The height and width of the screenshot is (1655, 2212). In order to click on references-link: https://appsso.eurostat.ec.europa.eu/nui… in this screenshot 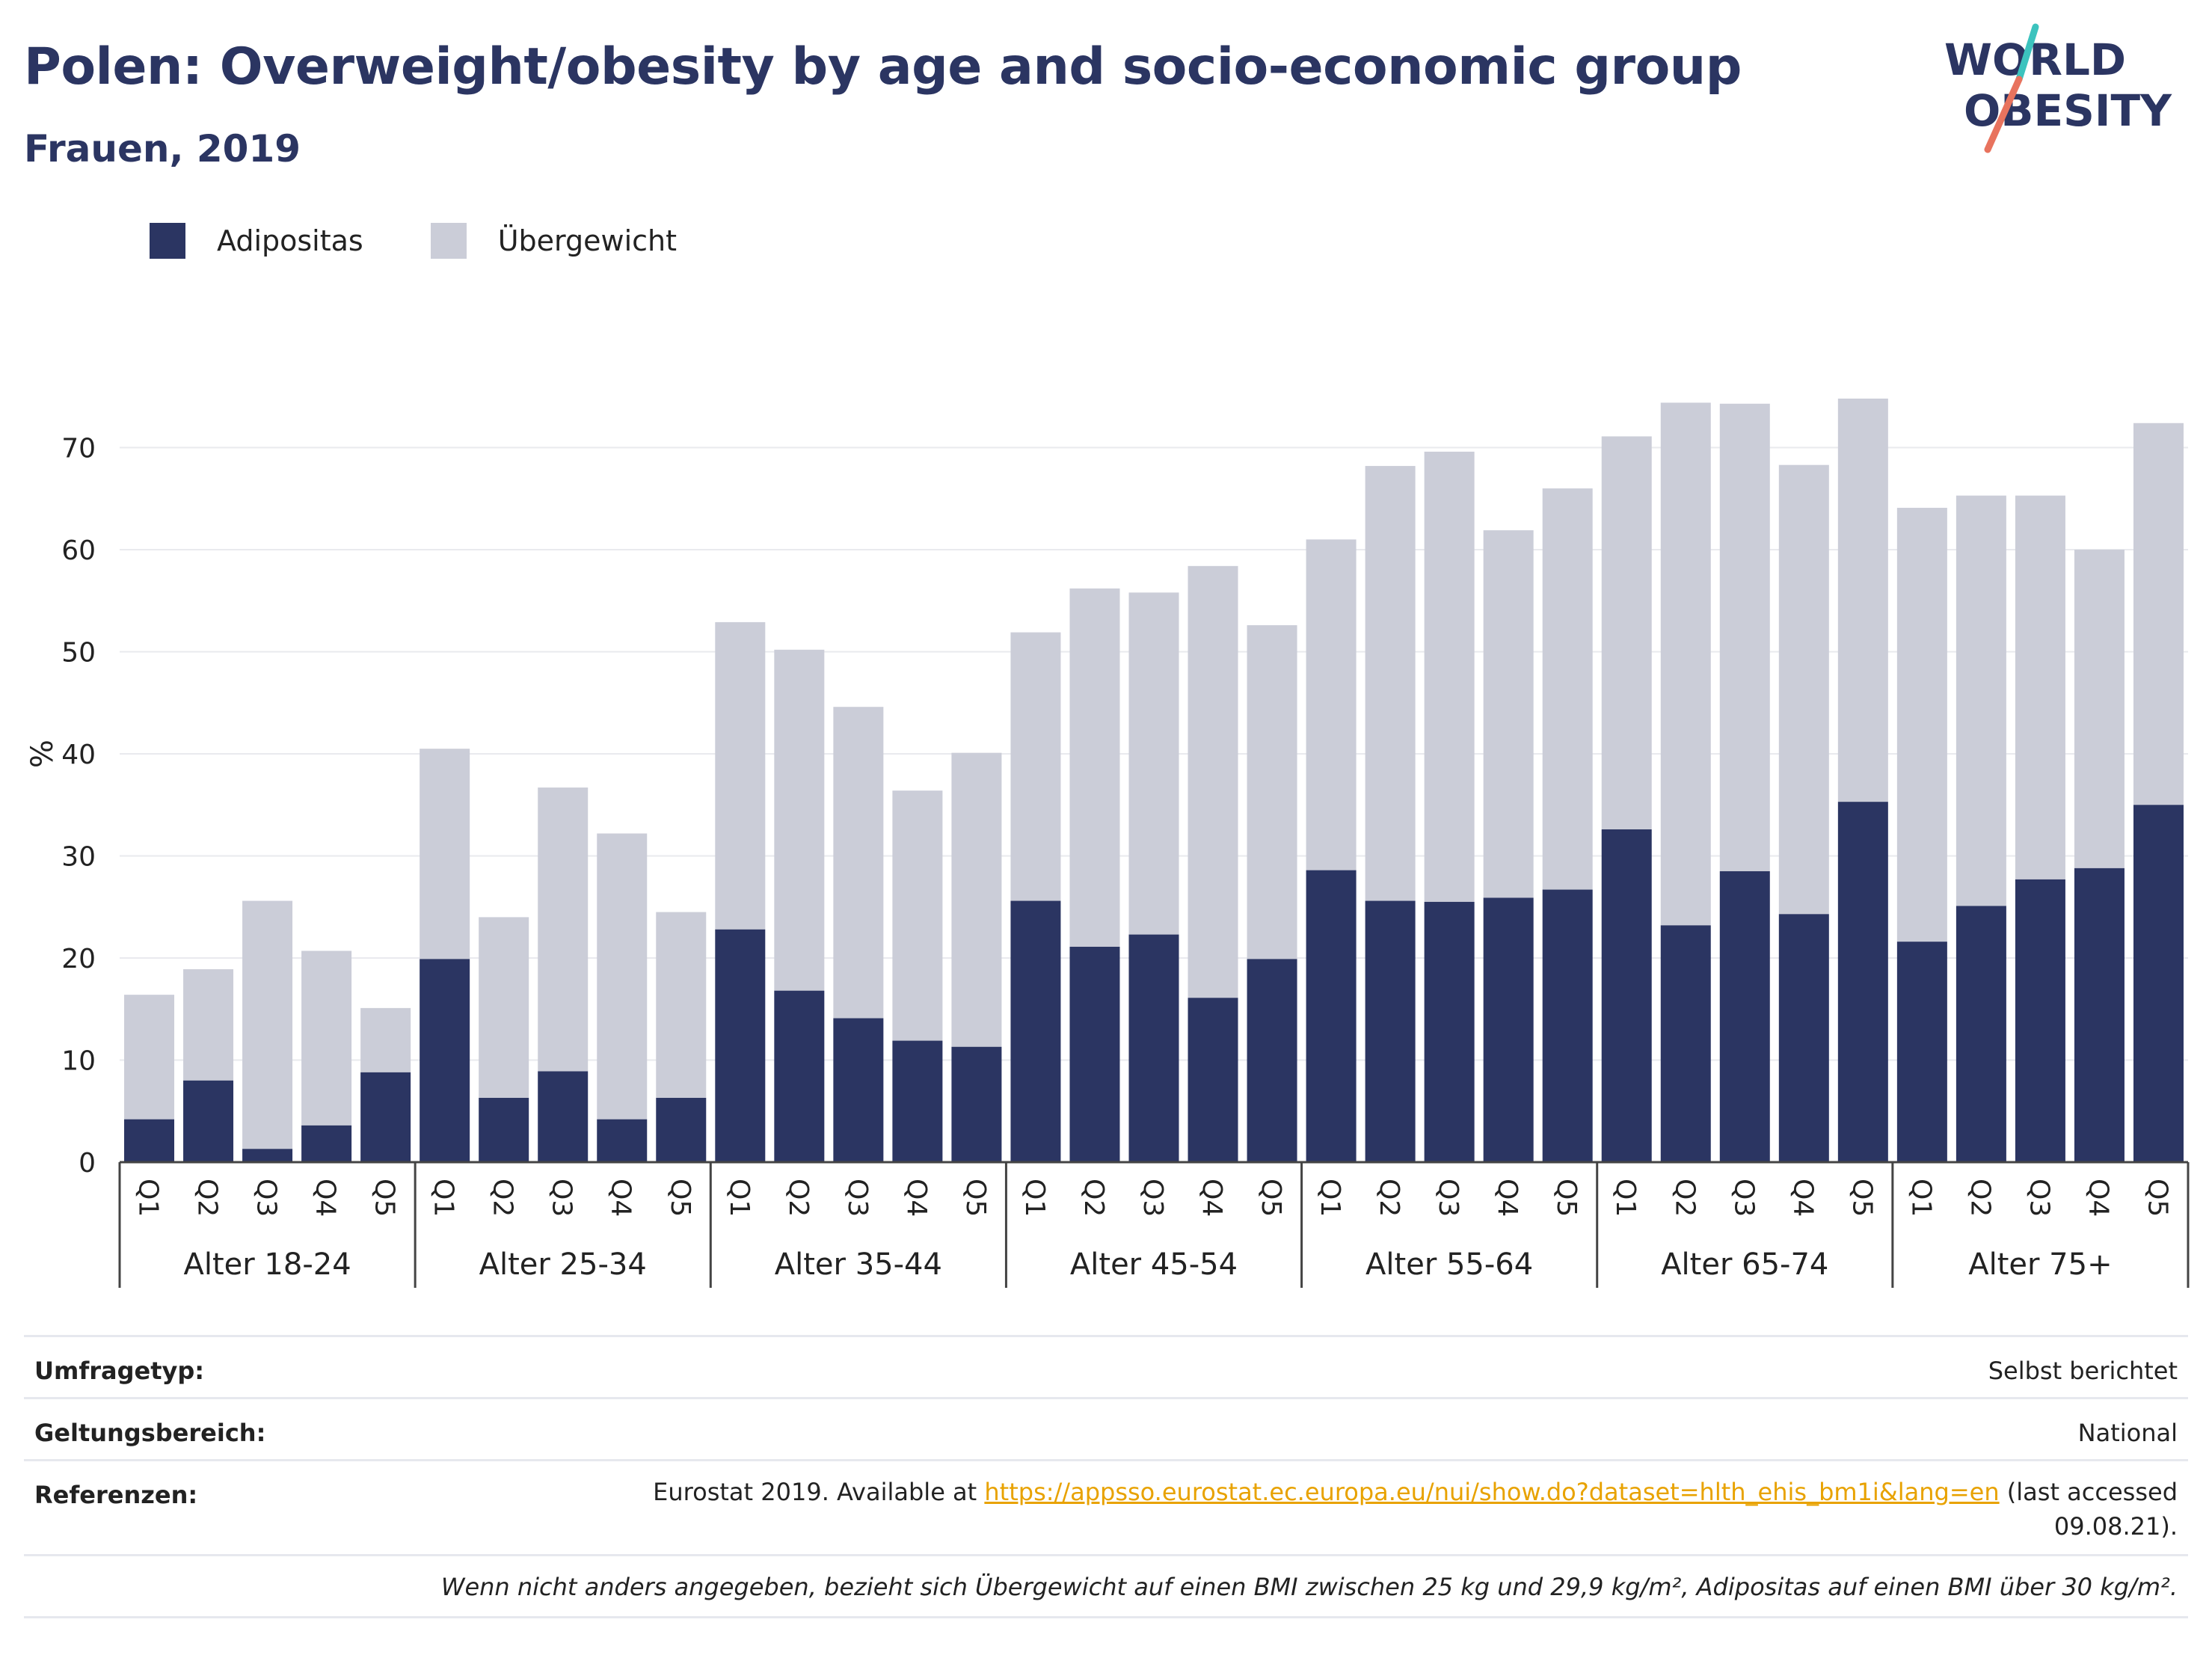, I will do `click(1492, 1492)`.